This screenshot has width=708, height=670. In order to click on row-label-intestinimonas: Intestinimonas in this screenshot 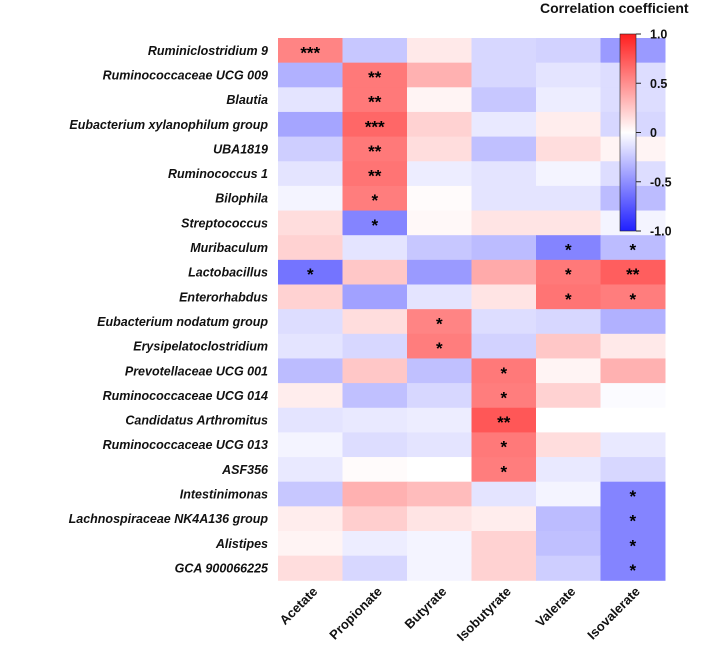, I will do `click(224, 495)`.